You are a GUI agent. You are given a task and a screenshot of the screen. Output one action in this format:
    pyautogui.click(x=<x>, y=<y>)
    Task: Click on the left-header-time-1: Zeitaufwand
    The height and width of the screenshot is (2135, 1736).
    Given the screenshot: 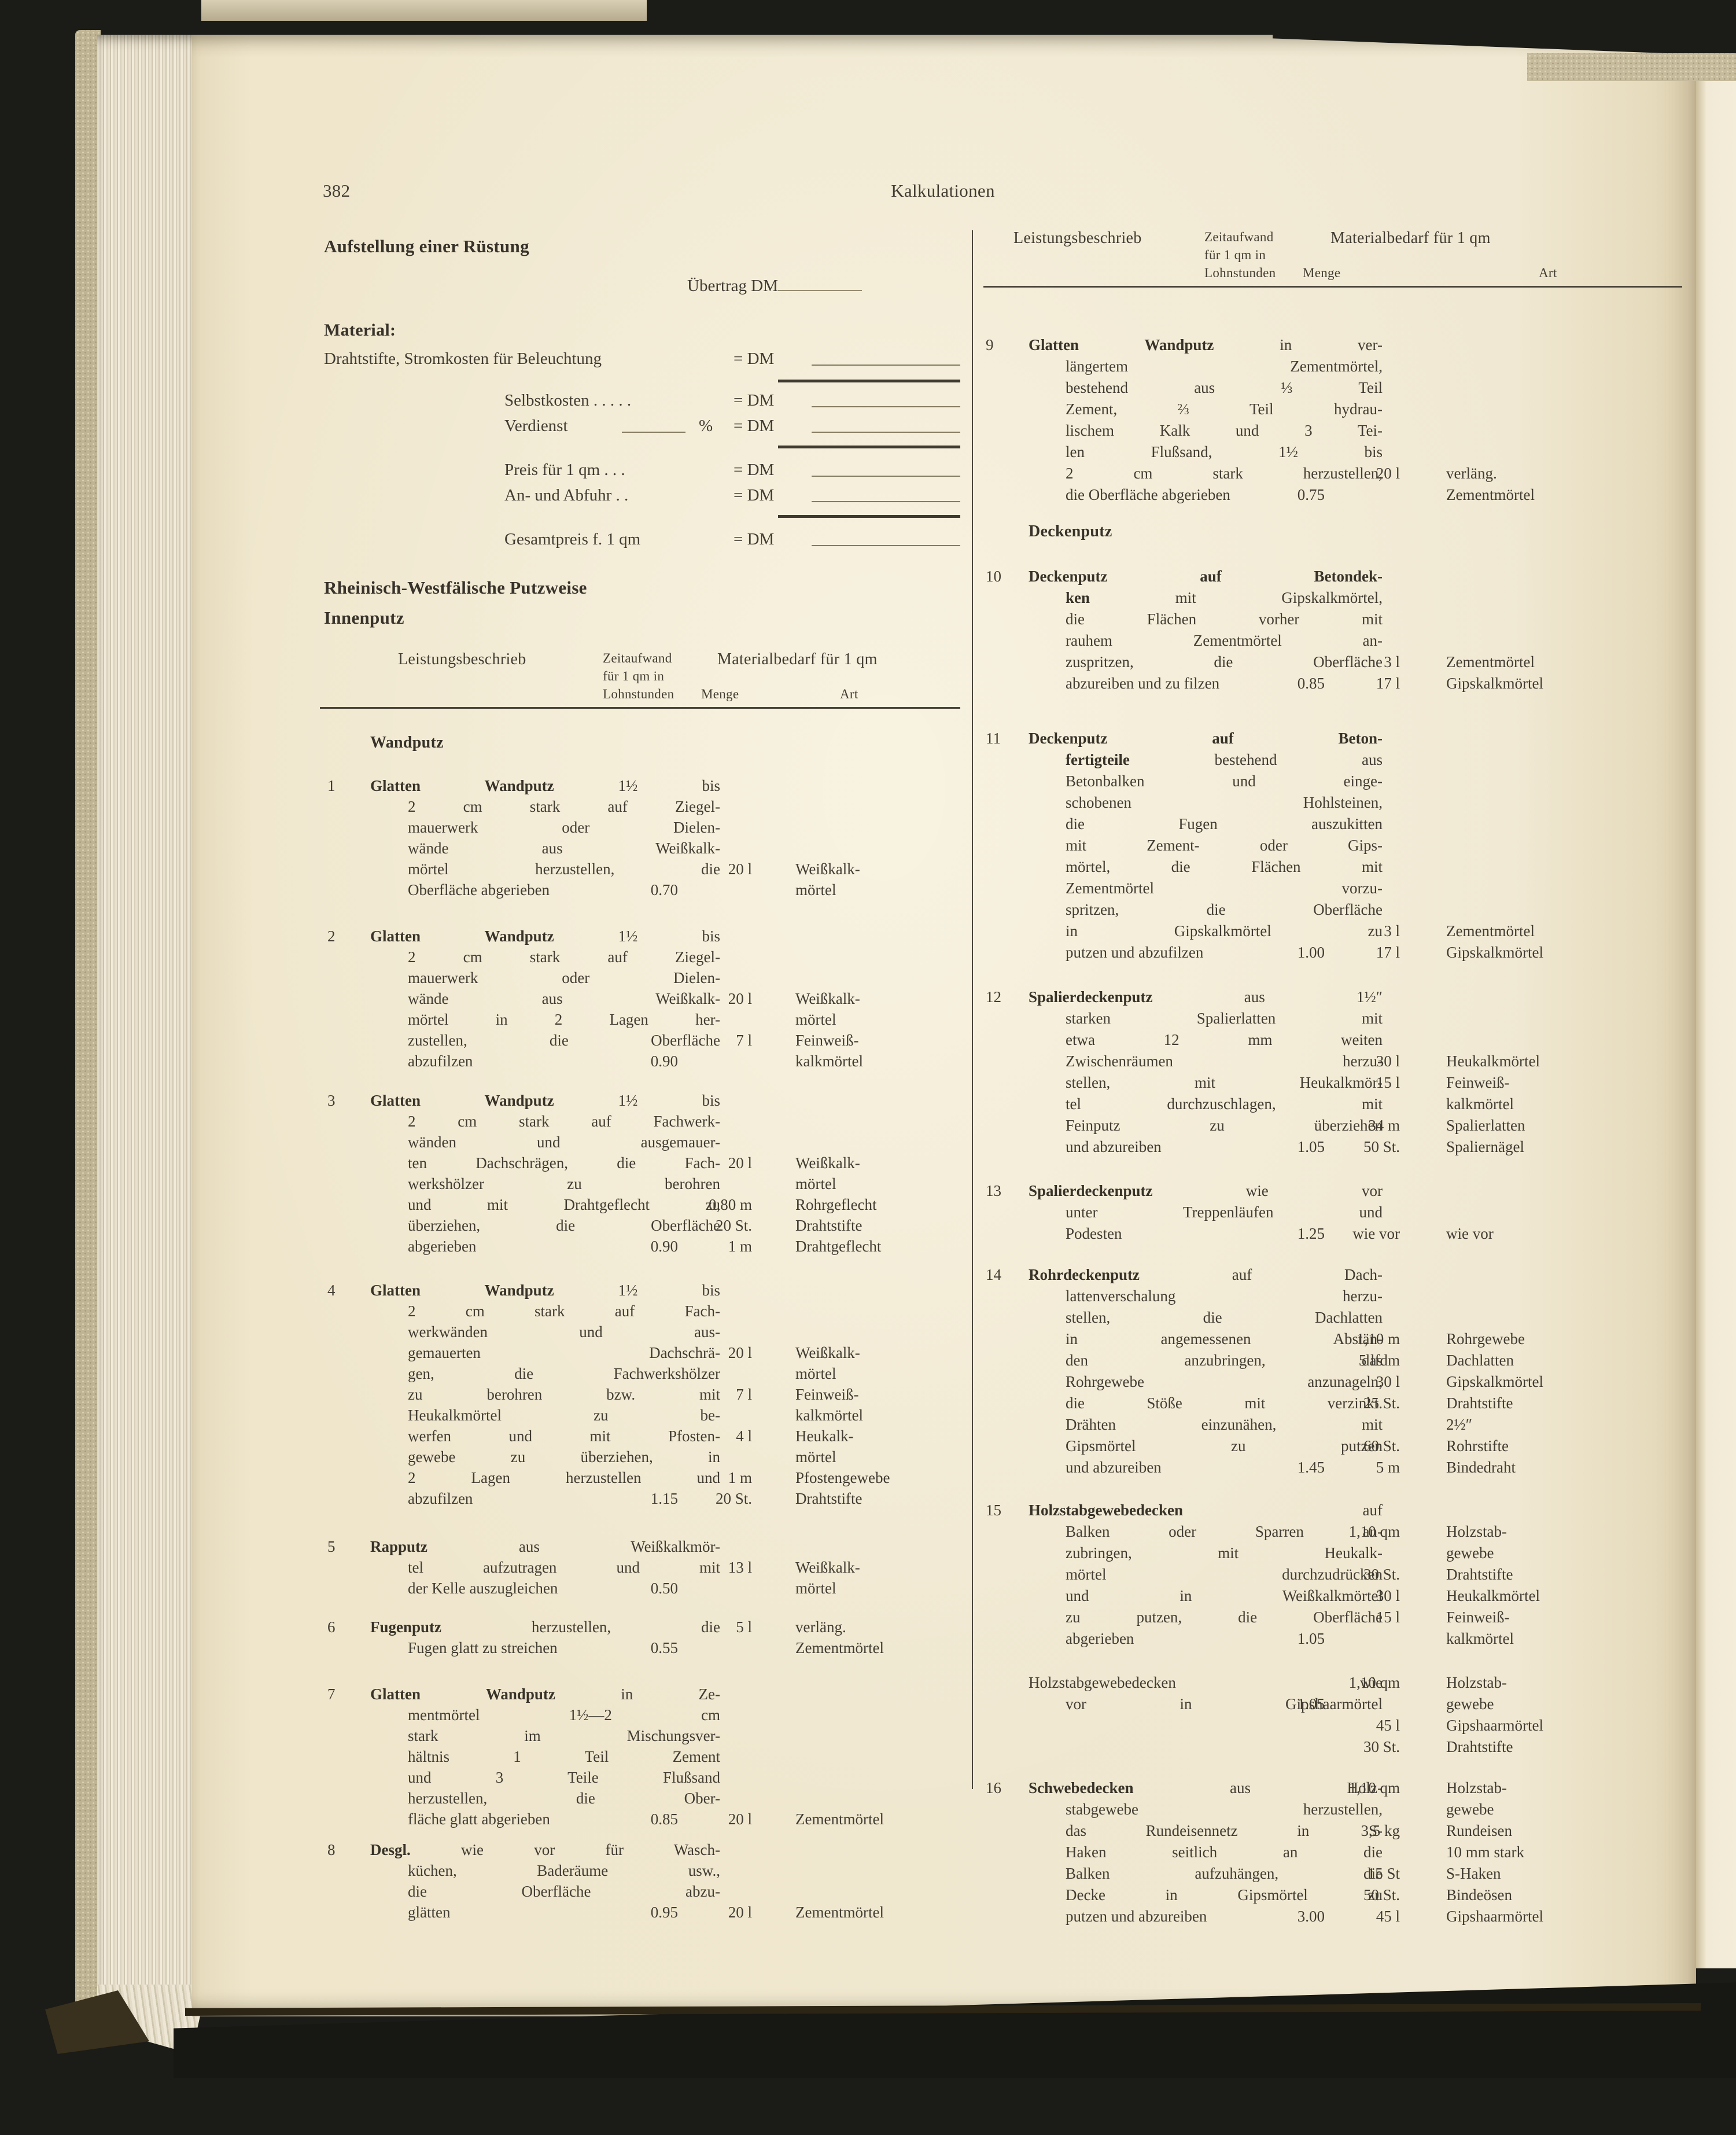 What is the action you would take?
    pyautogui.click(x=637, y=658)
    